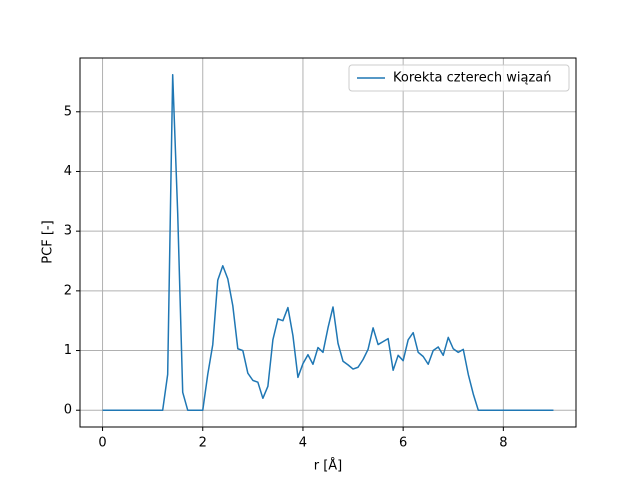 Image resolution: width=640 pixels, height=484 pixels. Describe the element at coordinates (328, 466) in the screenshot. I see `x-axis-label: r [Å]` at that location.